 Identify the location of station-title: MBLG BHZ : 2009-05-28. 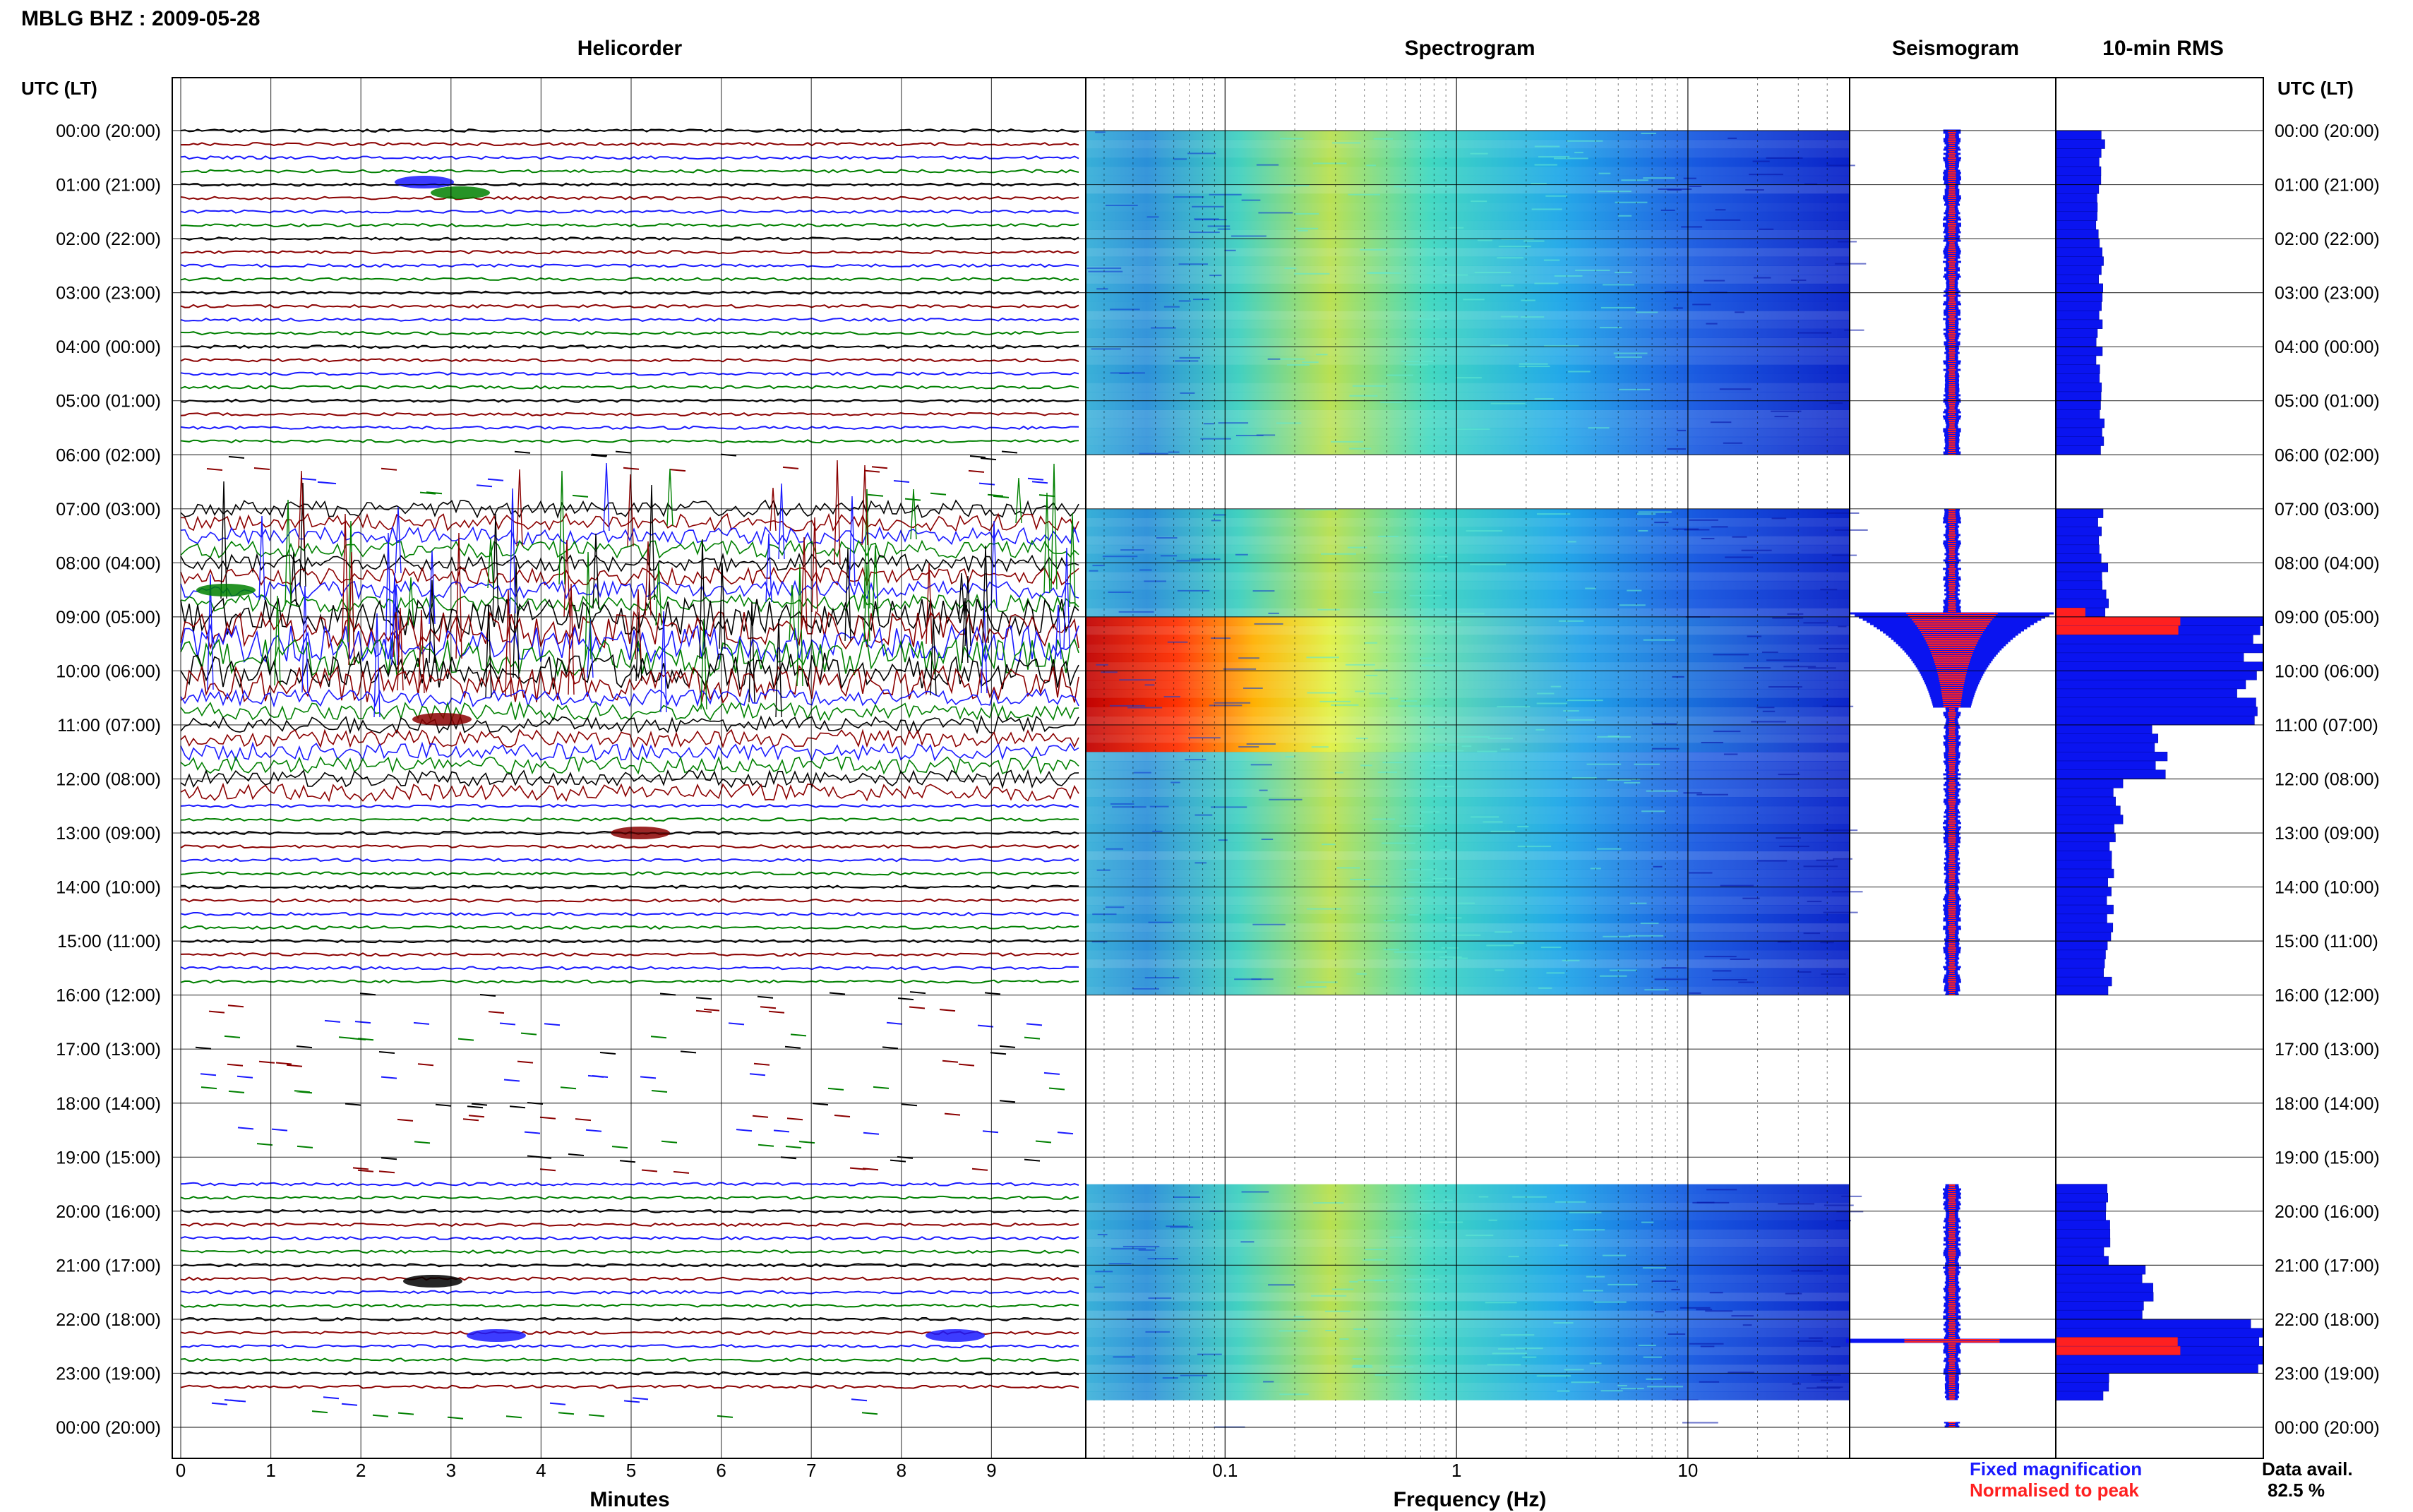
(141, 19).